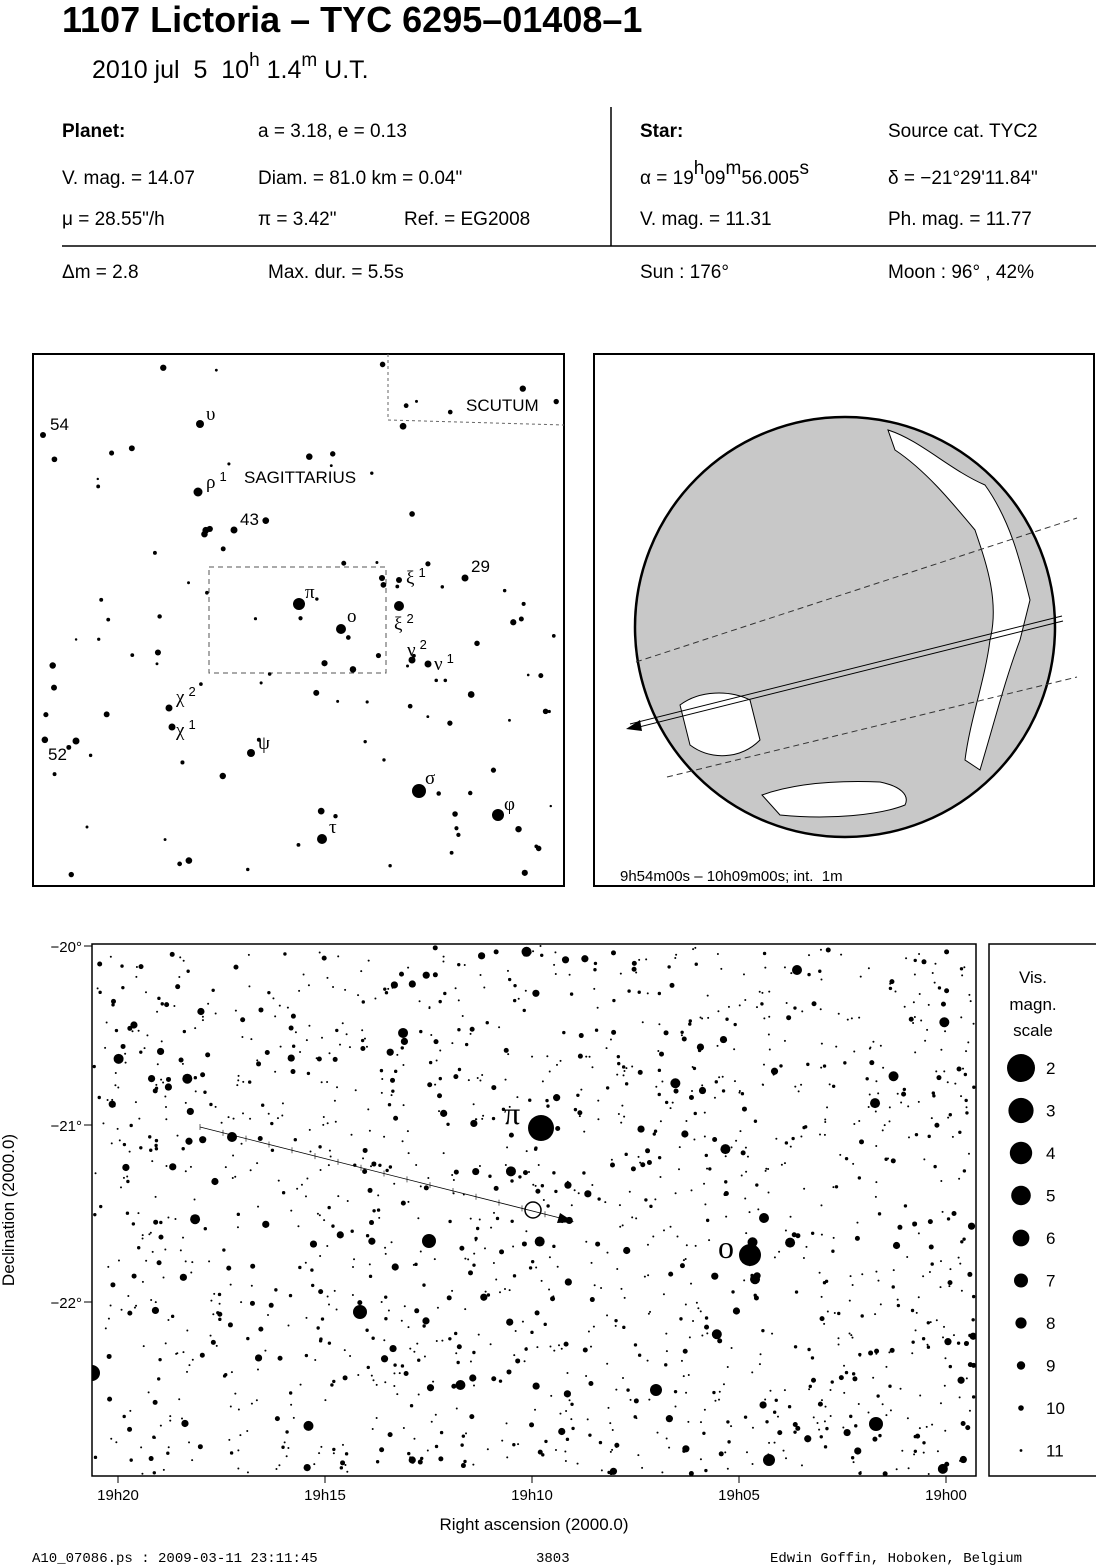 The width and height of the screenshot is (1096, 1568). I want to click on star-letter: σ, so click(430, 778).